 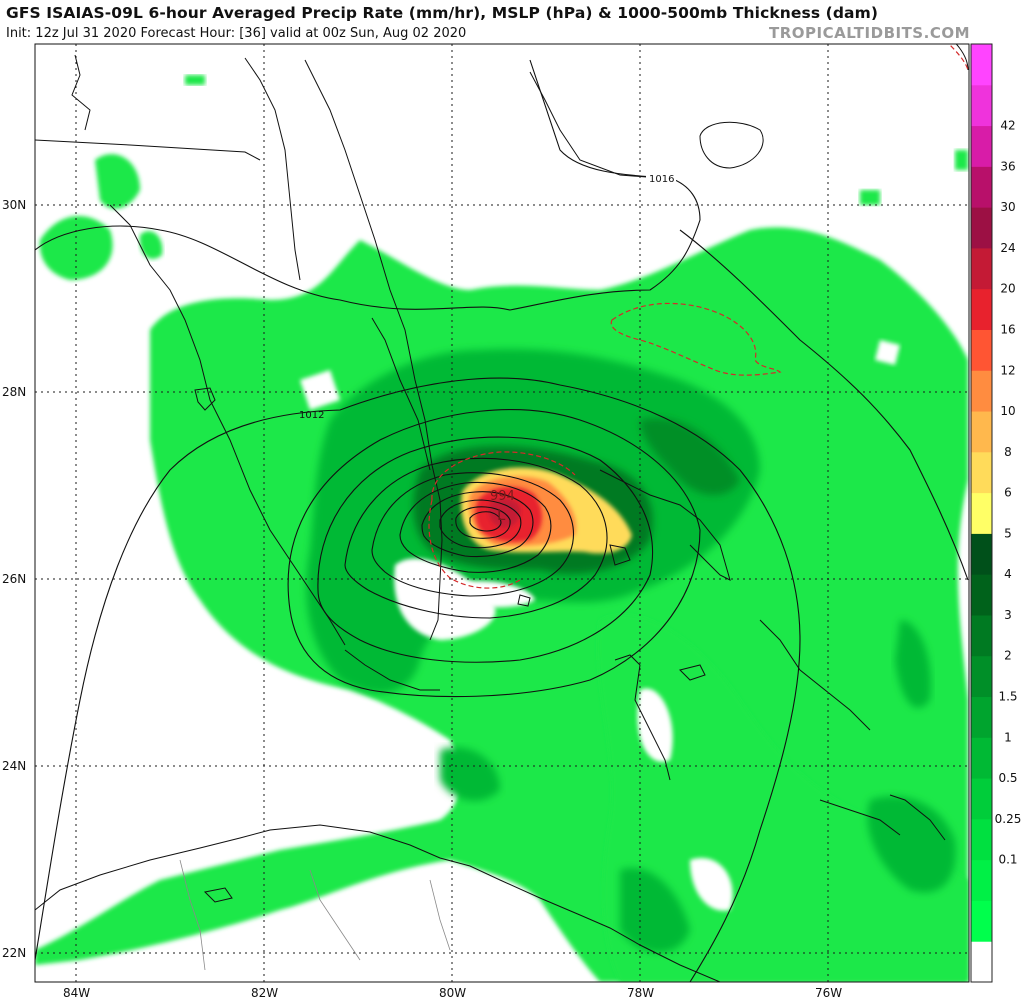 I want to click on colorbar-tick-label: 6, so click(x=1008, y=493).